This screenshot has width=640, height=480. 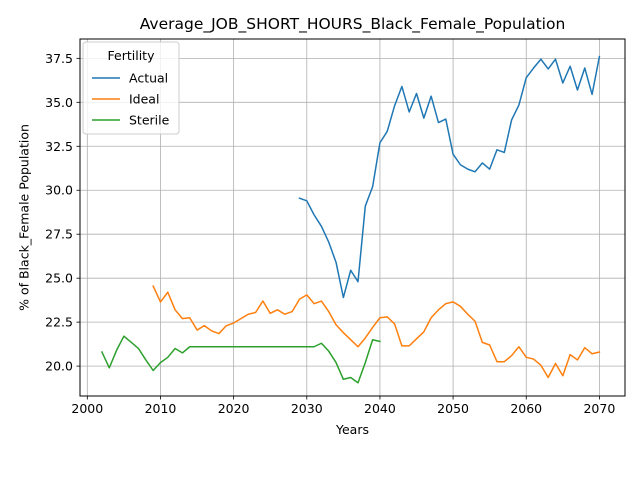 I want to click on legend-box, so click(x=131, y=88).